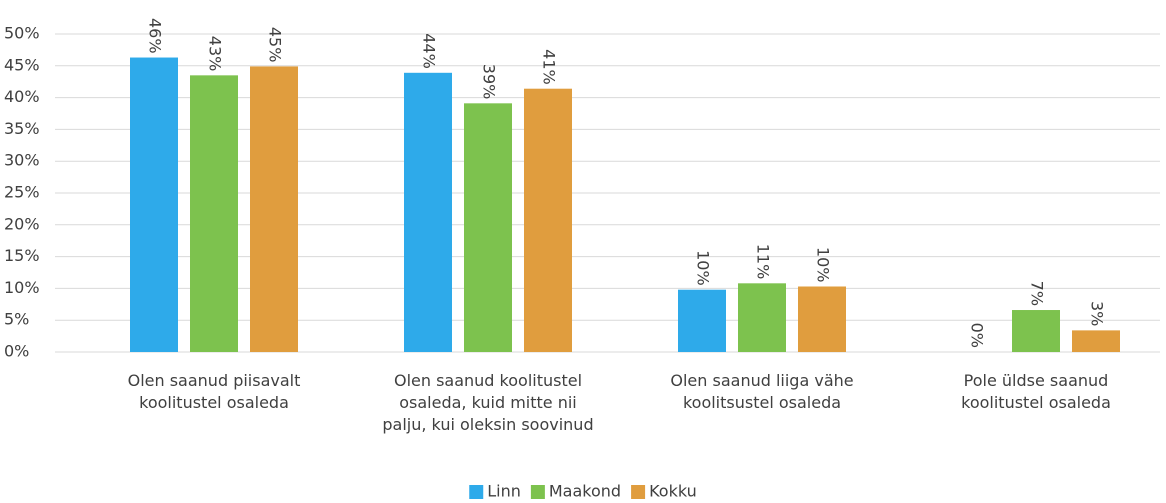 The image size is (1166, 503). I want to click on legend-label: Linn, so click(504, 491).